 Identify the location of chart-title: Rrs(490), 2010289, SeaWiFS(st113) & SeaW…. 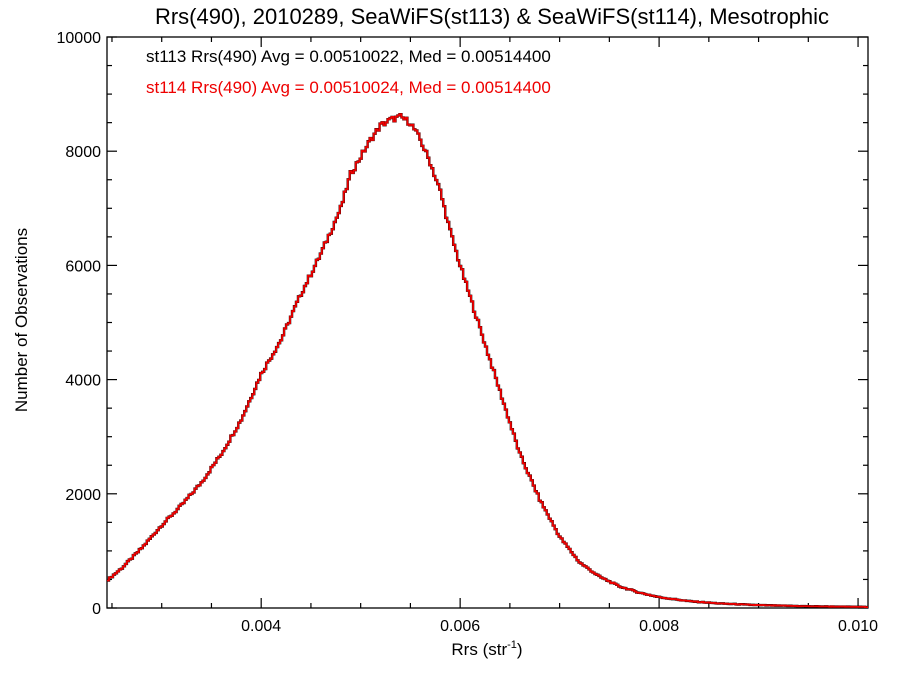
(492, 16).